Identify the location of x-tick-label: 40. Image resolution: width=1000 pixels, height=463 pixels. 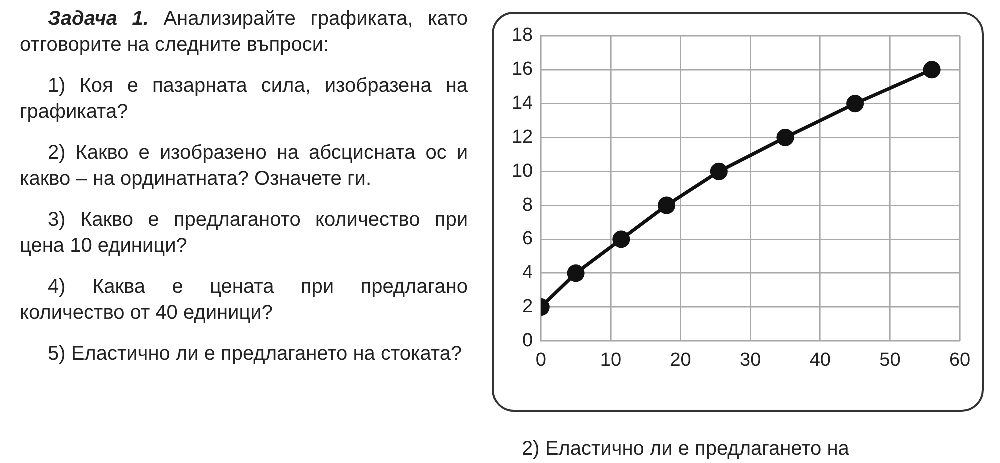
(820, 360).